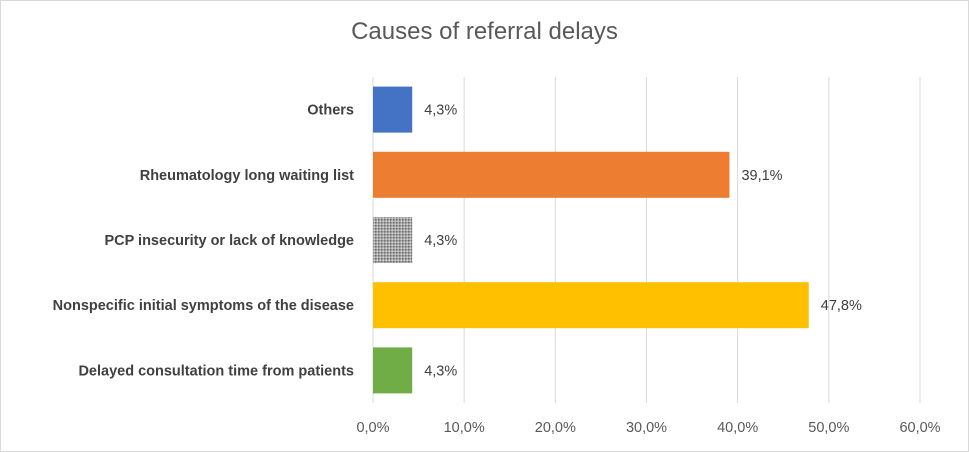  What do you see at coordinates (919, 428) in the screenshot?
I see `x-tick-label: 60,0%` at bounding box center [919, 428].